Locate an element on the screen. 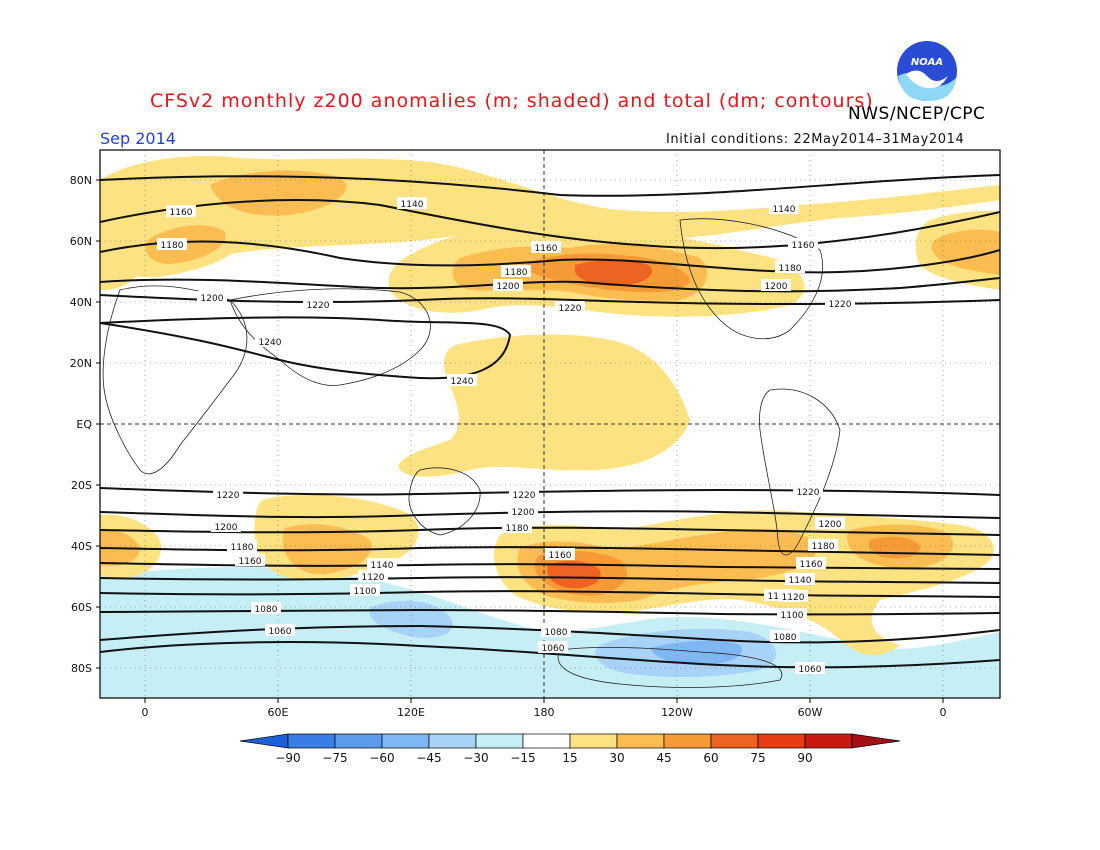 Image resolution: width=1100 pixels, height=850 pixels. colorbar: −90 −75 −60 −45 −30 −15 15 30 45 60 75 90 is located at coordinates (570, 749).